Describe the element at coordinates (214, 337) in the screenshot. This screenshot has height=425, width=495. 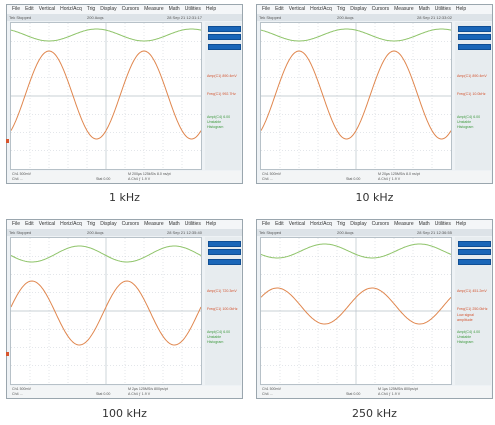
I see `measure-note-1: Unstable` at that location.